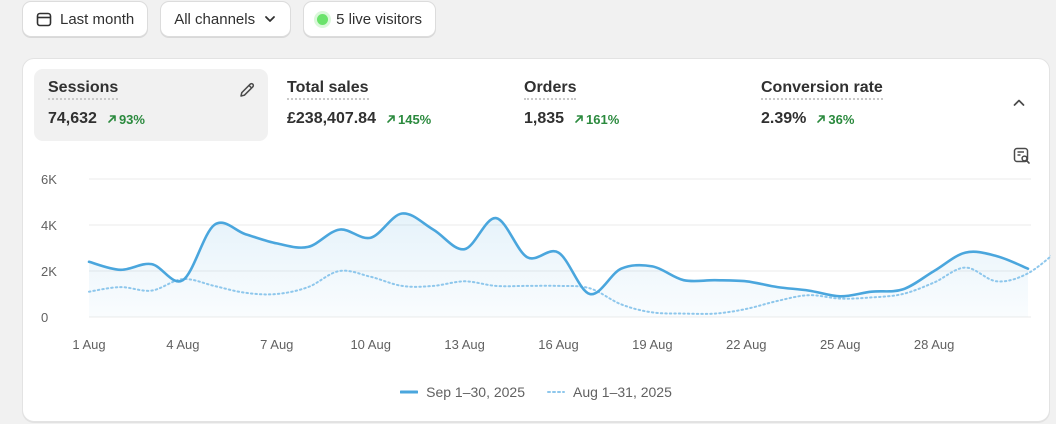  Describe the element at coordinates (536, 392) in the screenshot. I see `chart-legend: Sep 1–30, 2025 Aug 1–31, 2025` at that location.